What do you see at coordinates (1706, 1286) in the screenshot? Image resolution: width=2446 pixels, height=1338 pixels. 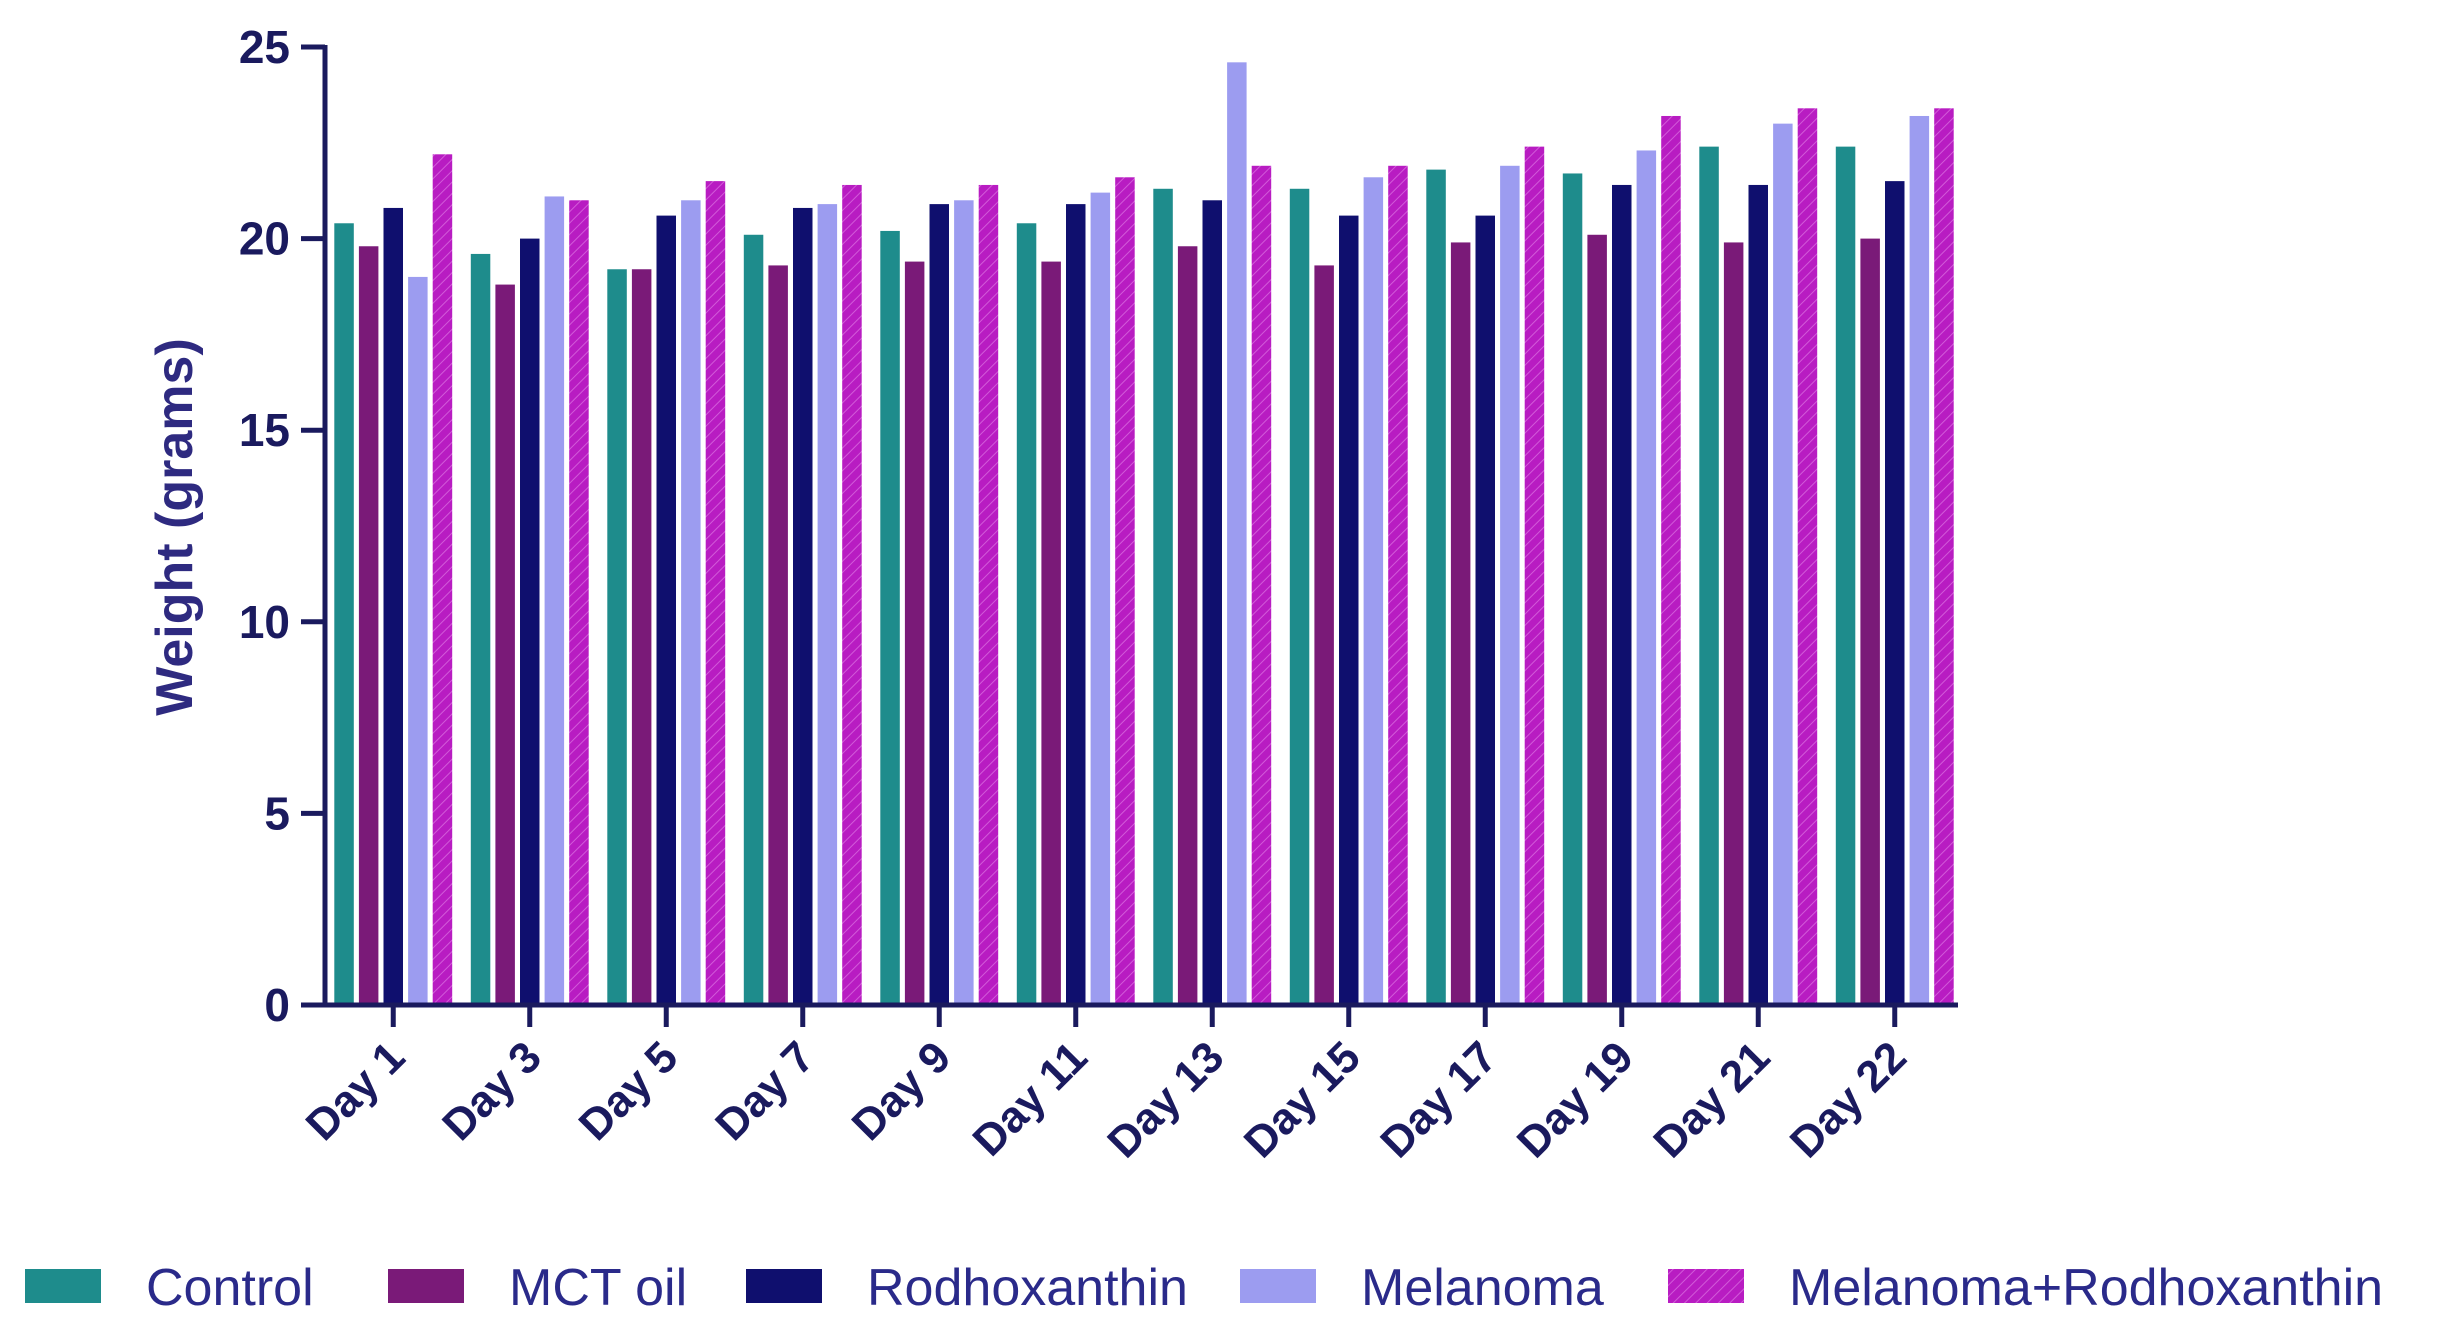 I see `legend-swatch-melanoma-rodhoxanthin` at bounding box center [1706, 1286].